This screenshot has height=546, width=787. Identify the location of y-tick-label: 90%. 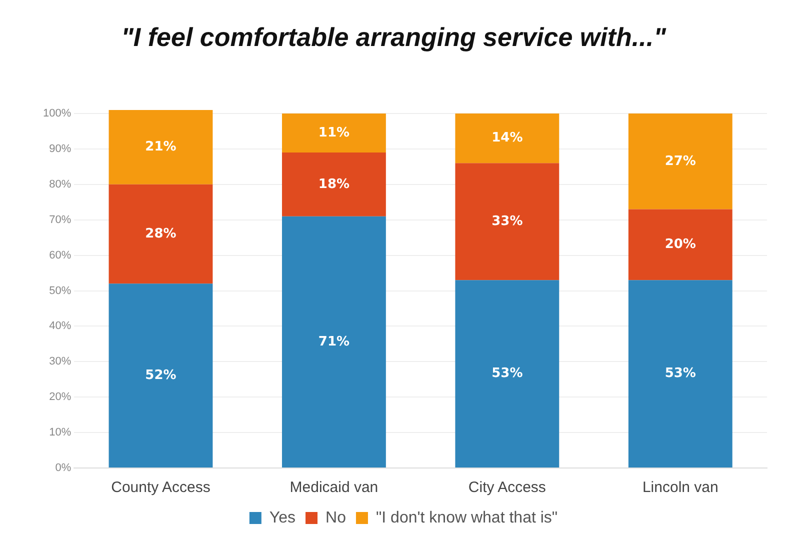
(60, 149).